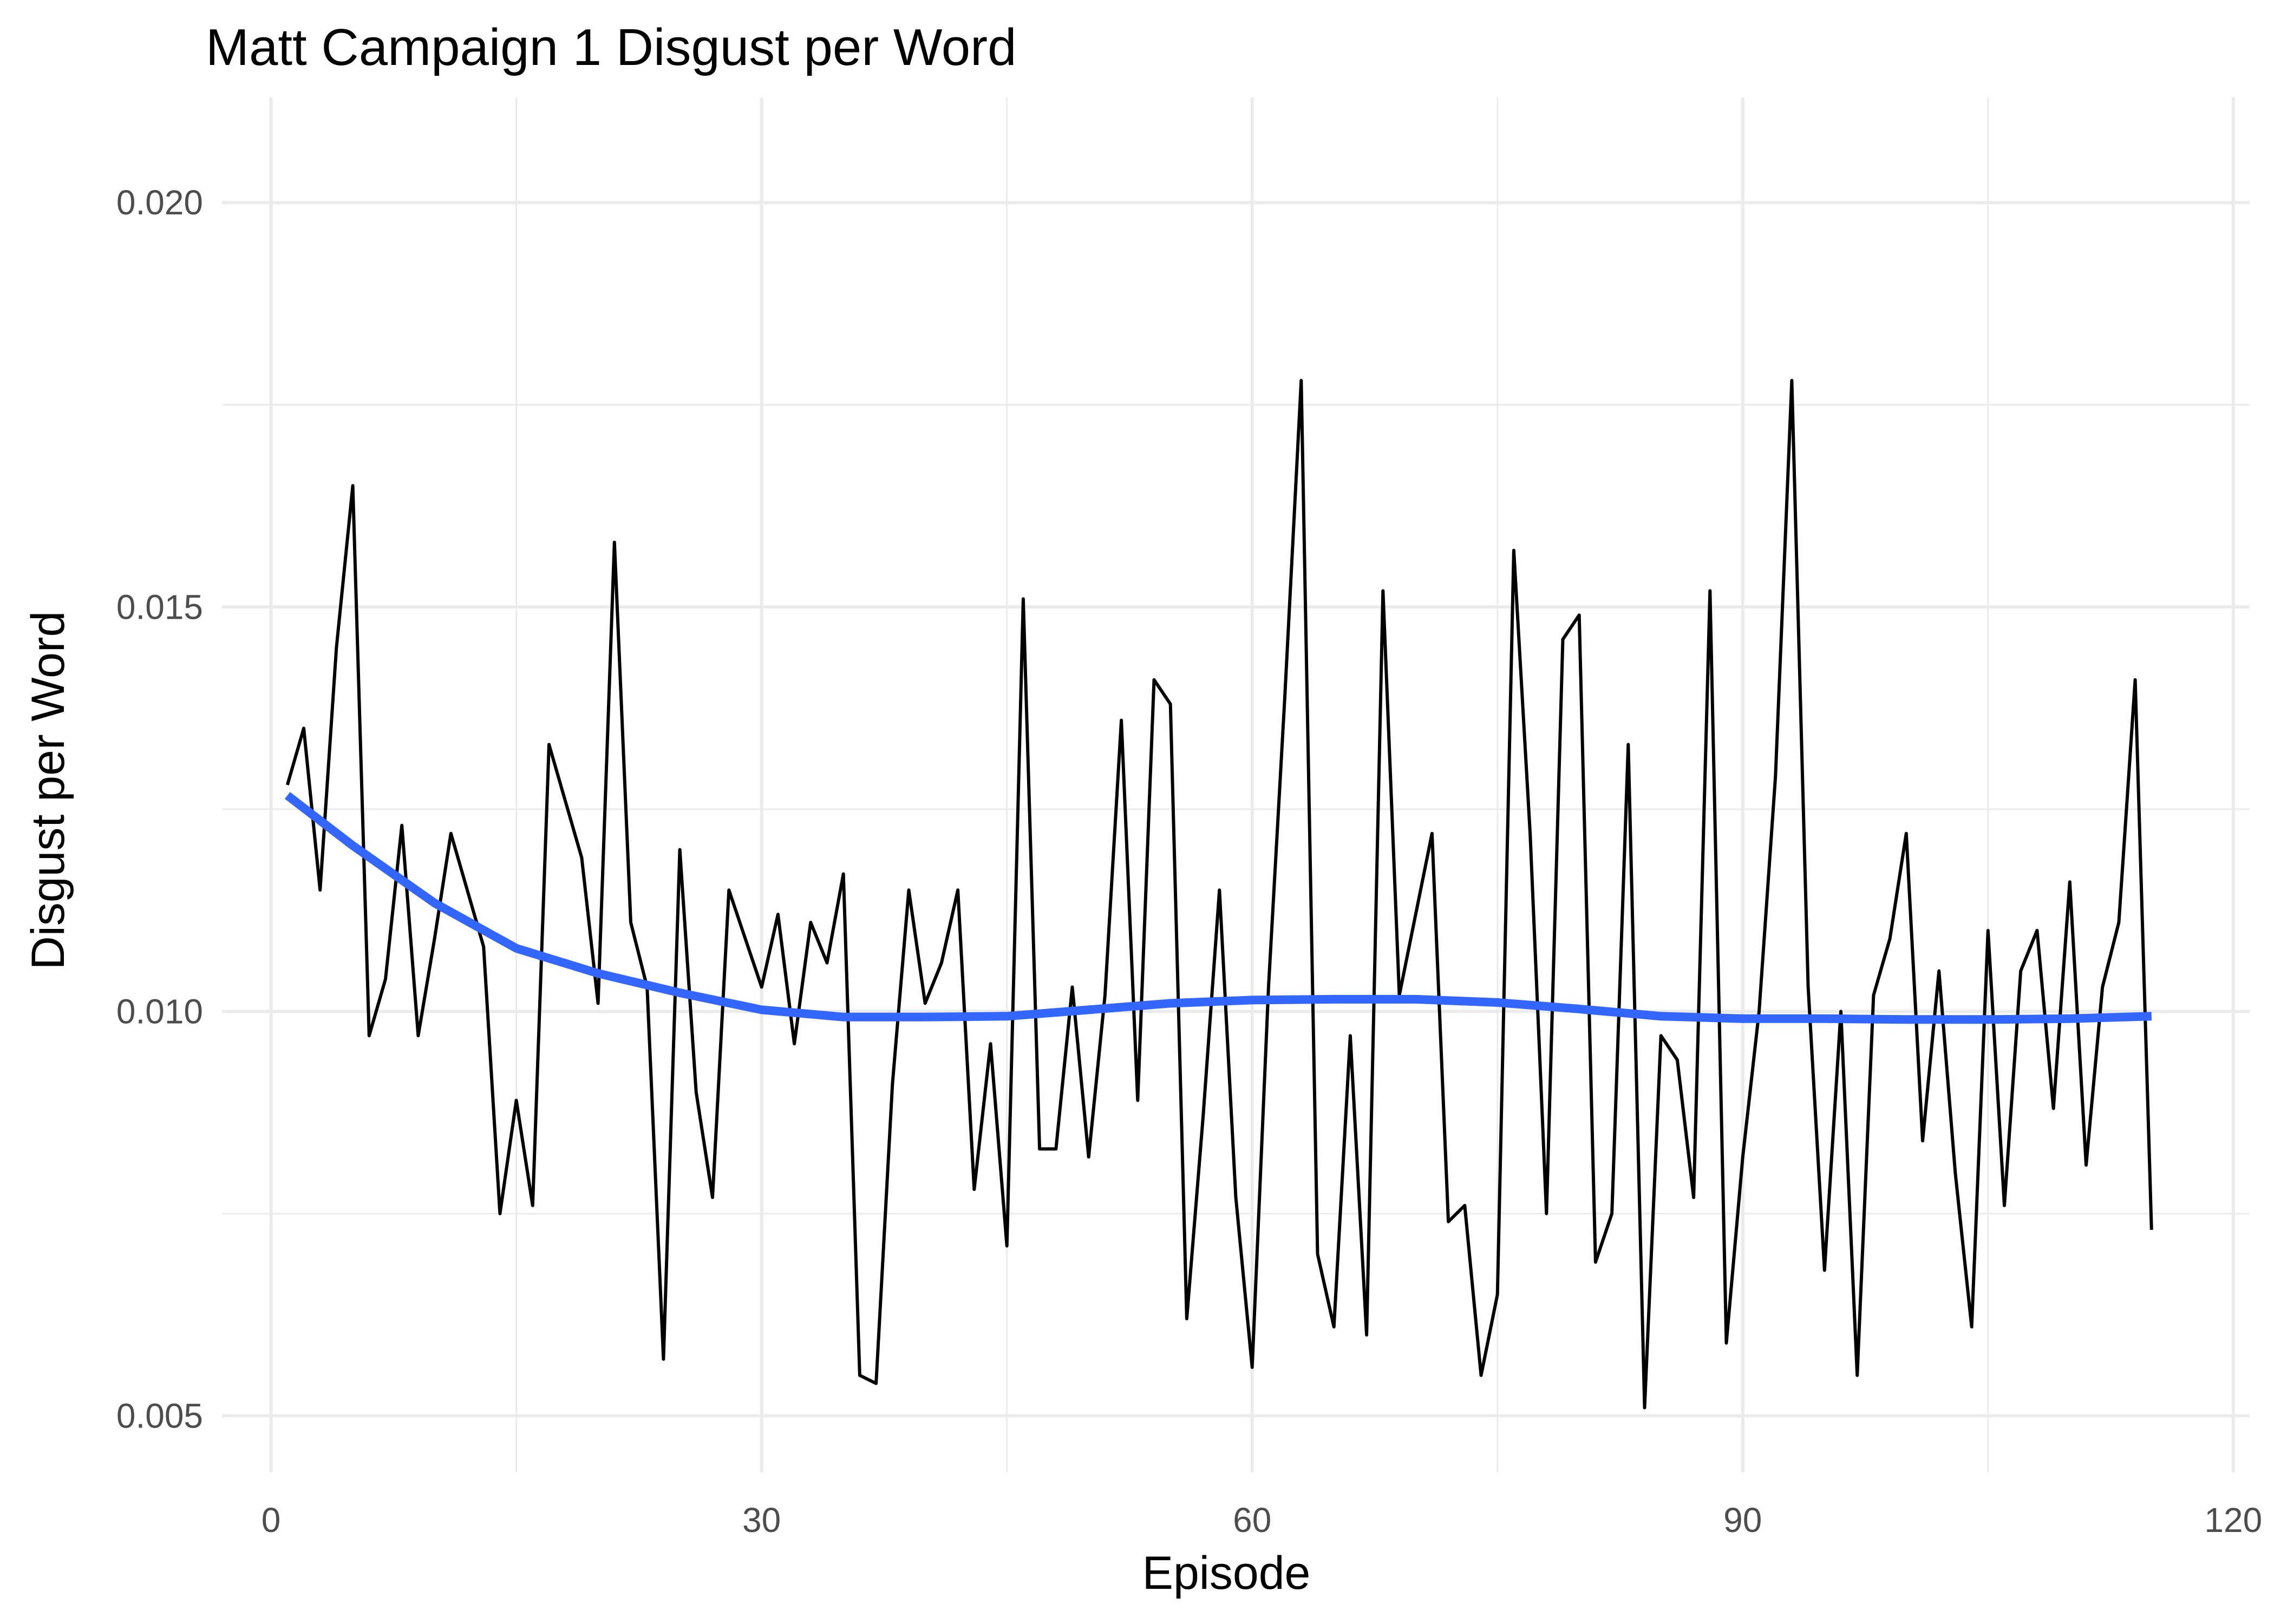 The image size is (2274, 1624). What do you see at coordinates (1218, 908) in the screenshot?
I see `smooth-trend-line` at bounding box center [1218, 908].